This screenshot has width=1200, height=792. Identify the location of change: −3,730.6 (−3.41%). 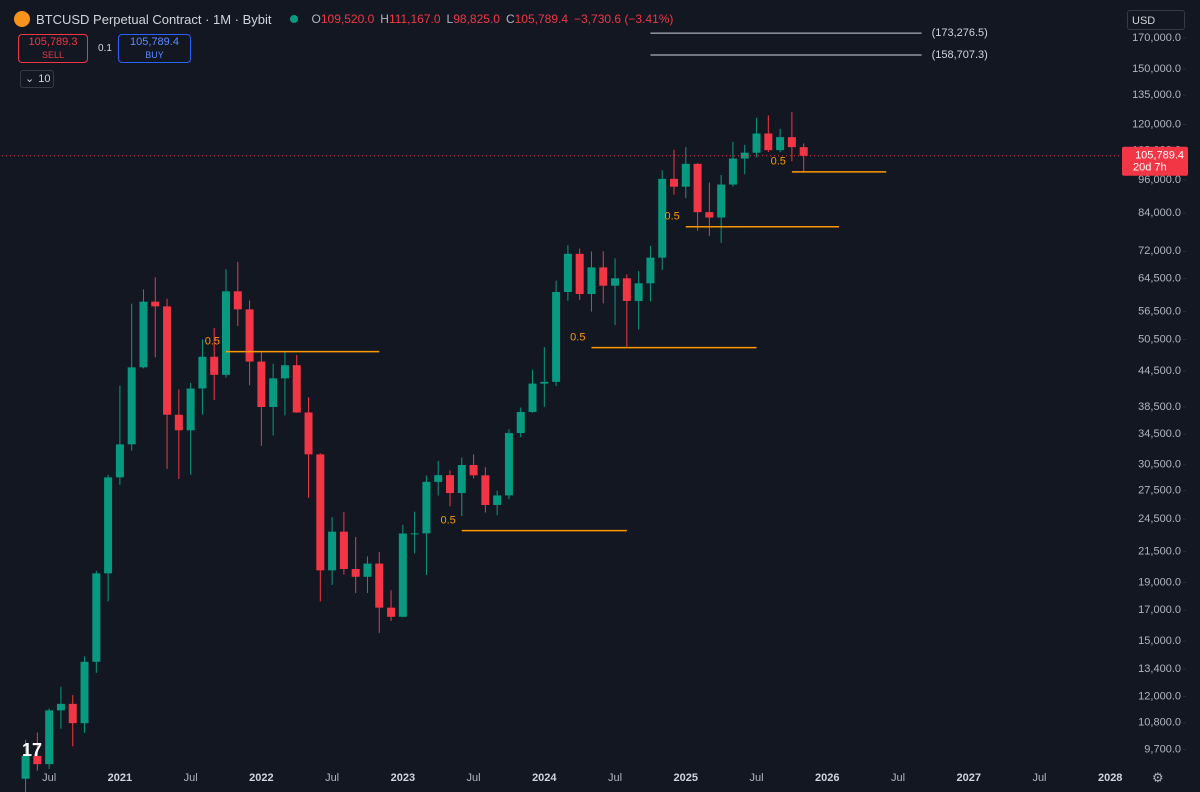
(624, 19).